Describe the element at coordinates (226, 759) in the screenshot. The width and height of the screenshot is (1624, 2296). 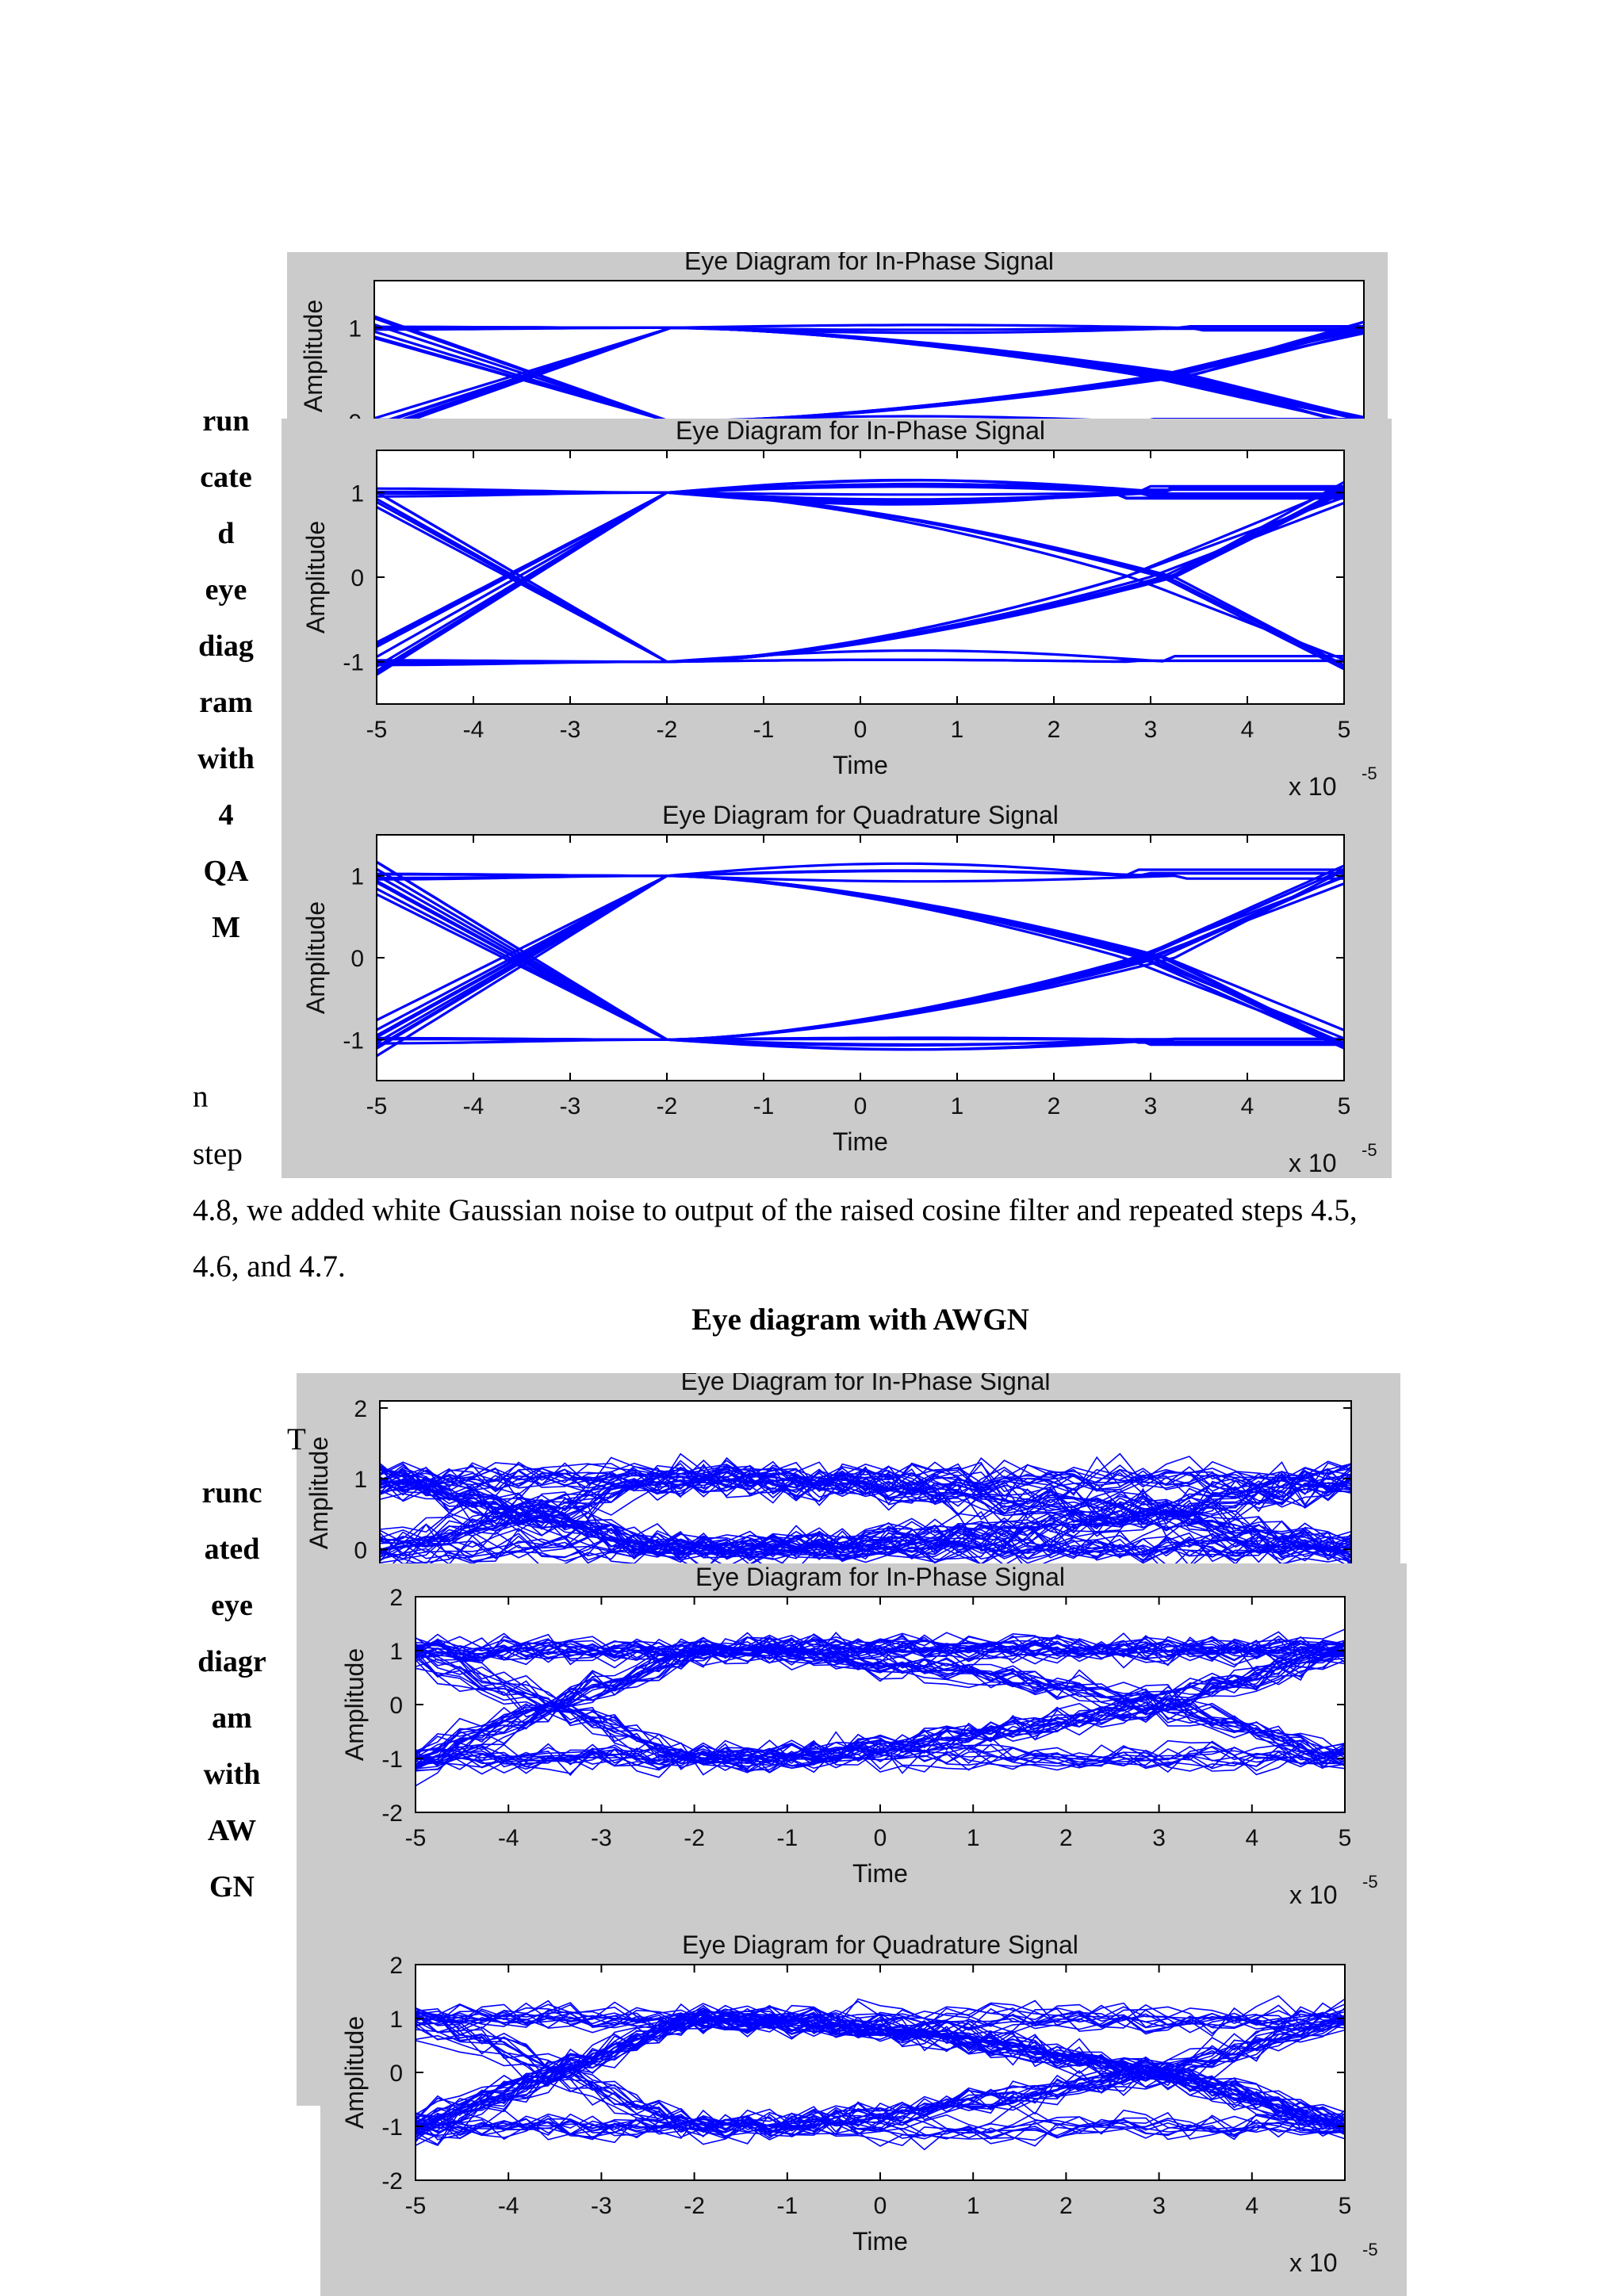
I see `side-caption-line: with` at that location.